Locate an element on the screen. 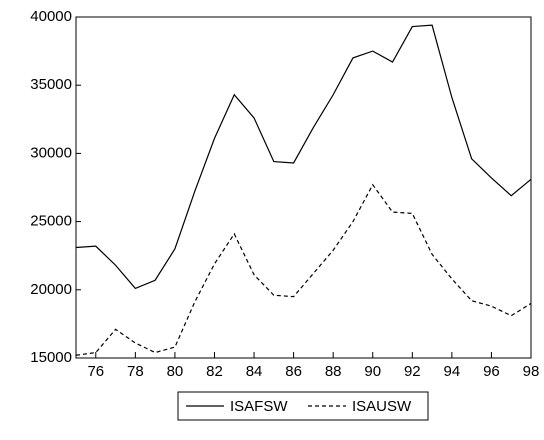 This screenshot has width=544, height=440. x-tick-label: 94 is located at coordinates (452, 371).